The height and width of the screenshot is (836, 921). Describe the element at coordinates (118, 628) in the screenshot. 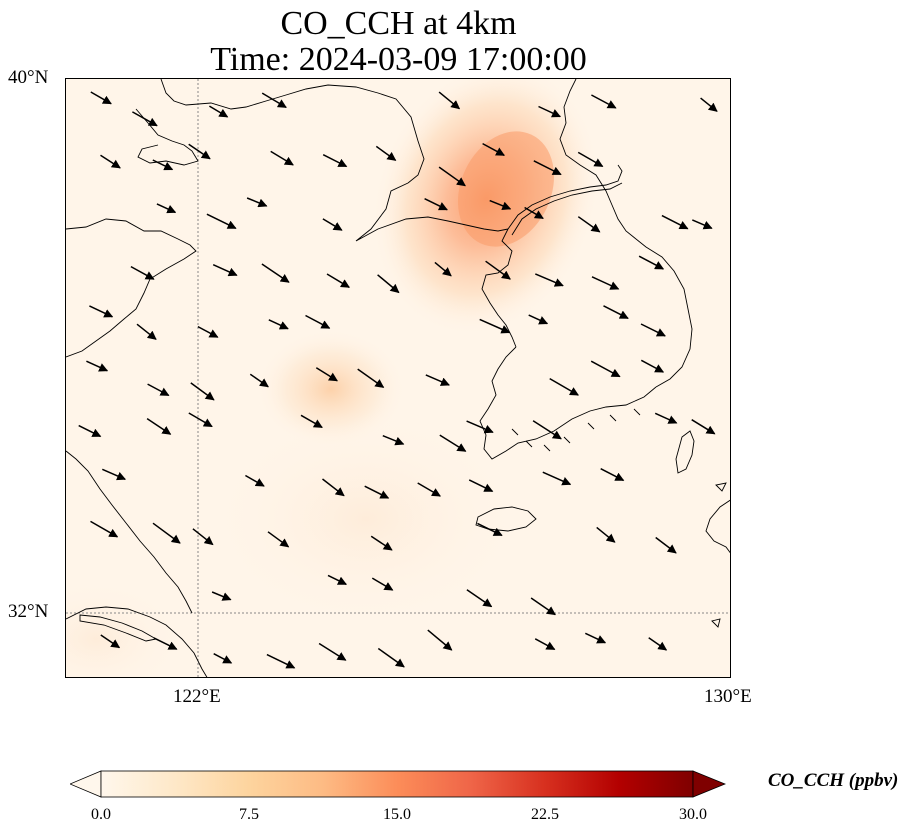

I see `coastline-yangtze-islands` at that location.